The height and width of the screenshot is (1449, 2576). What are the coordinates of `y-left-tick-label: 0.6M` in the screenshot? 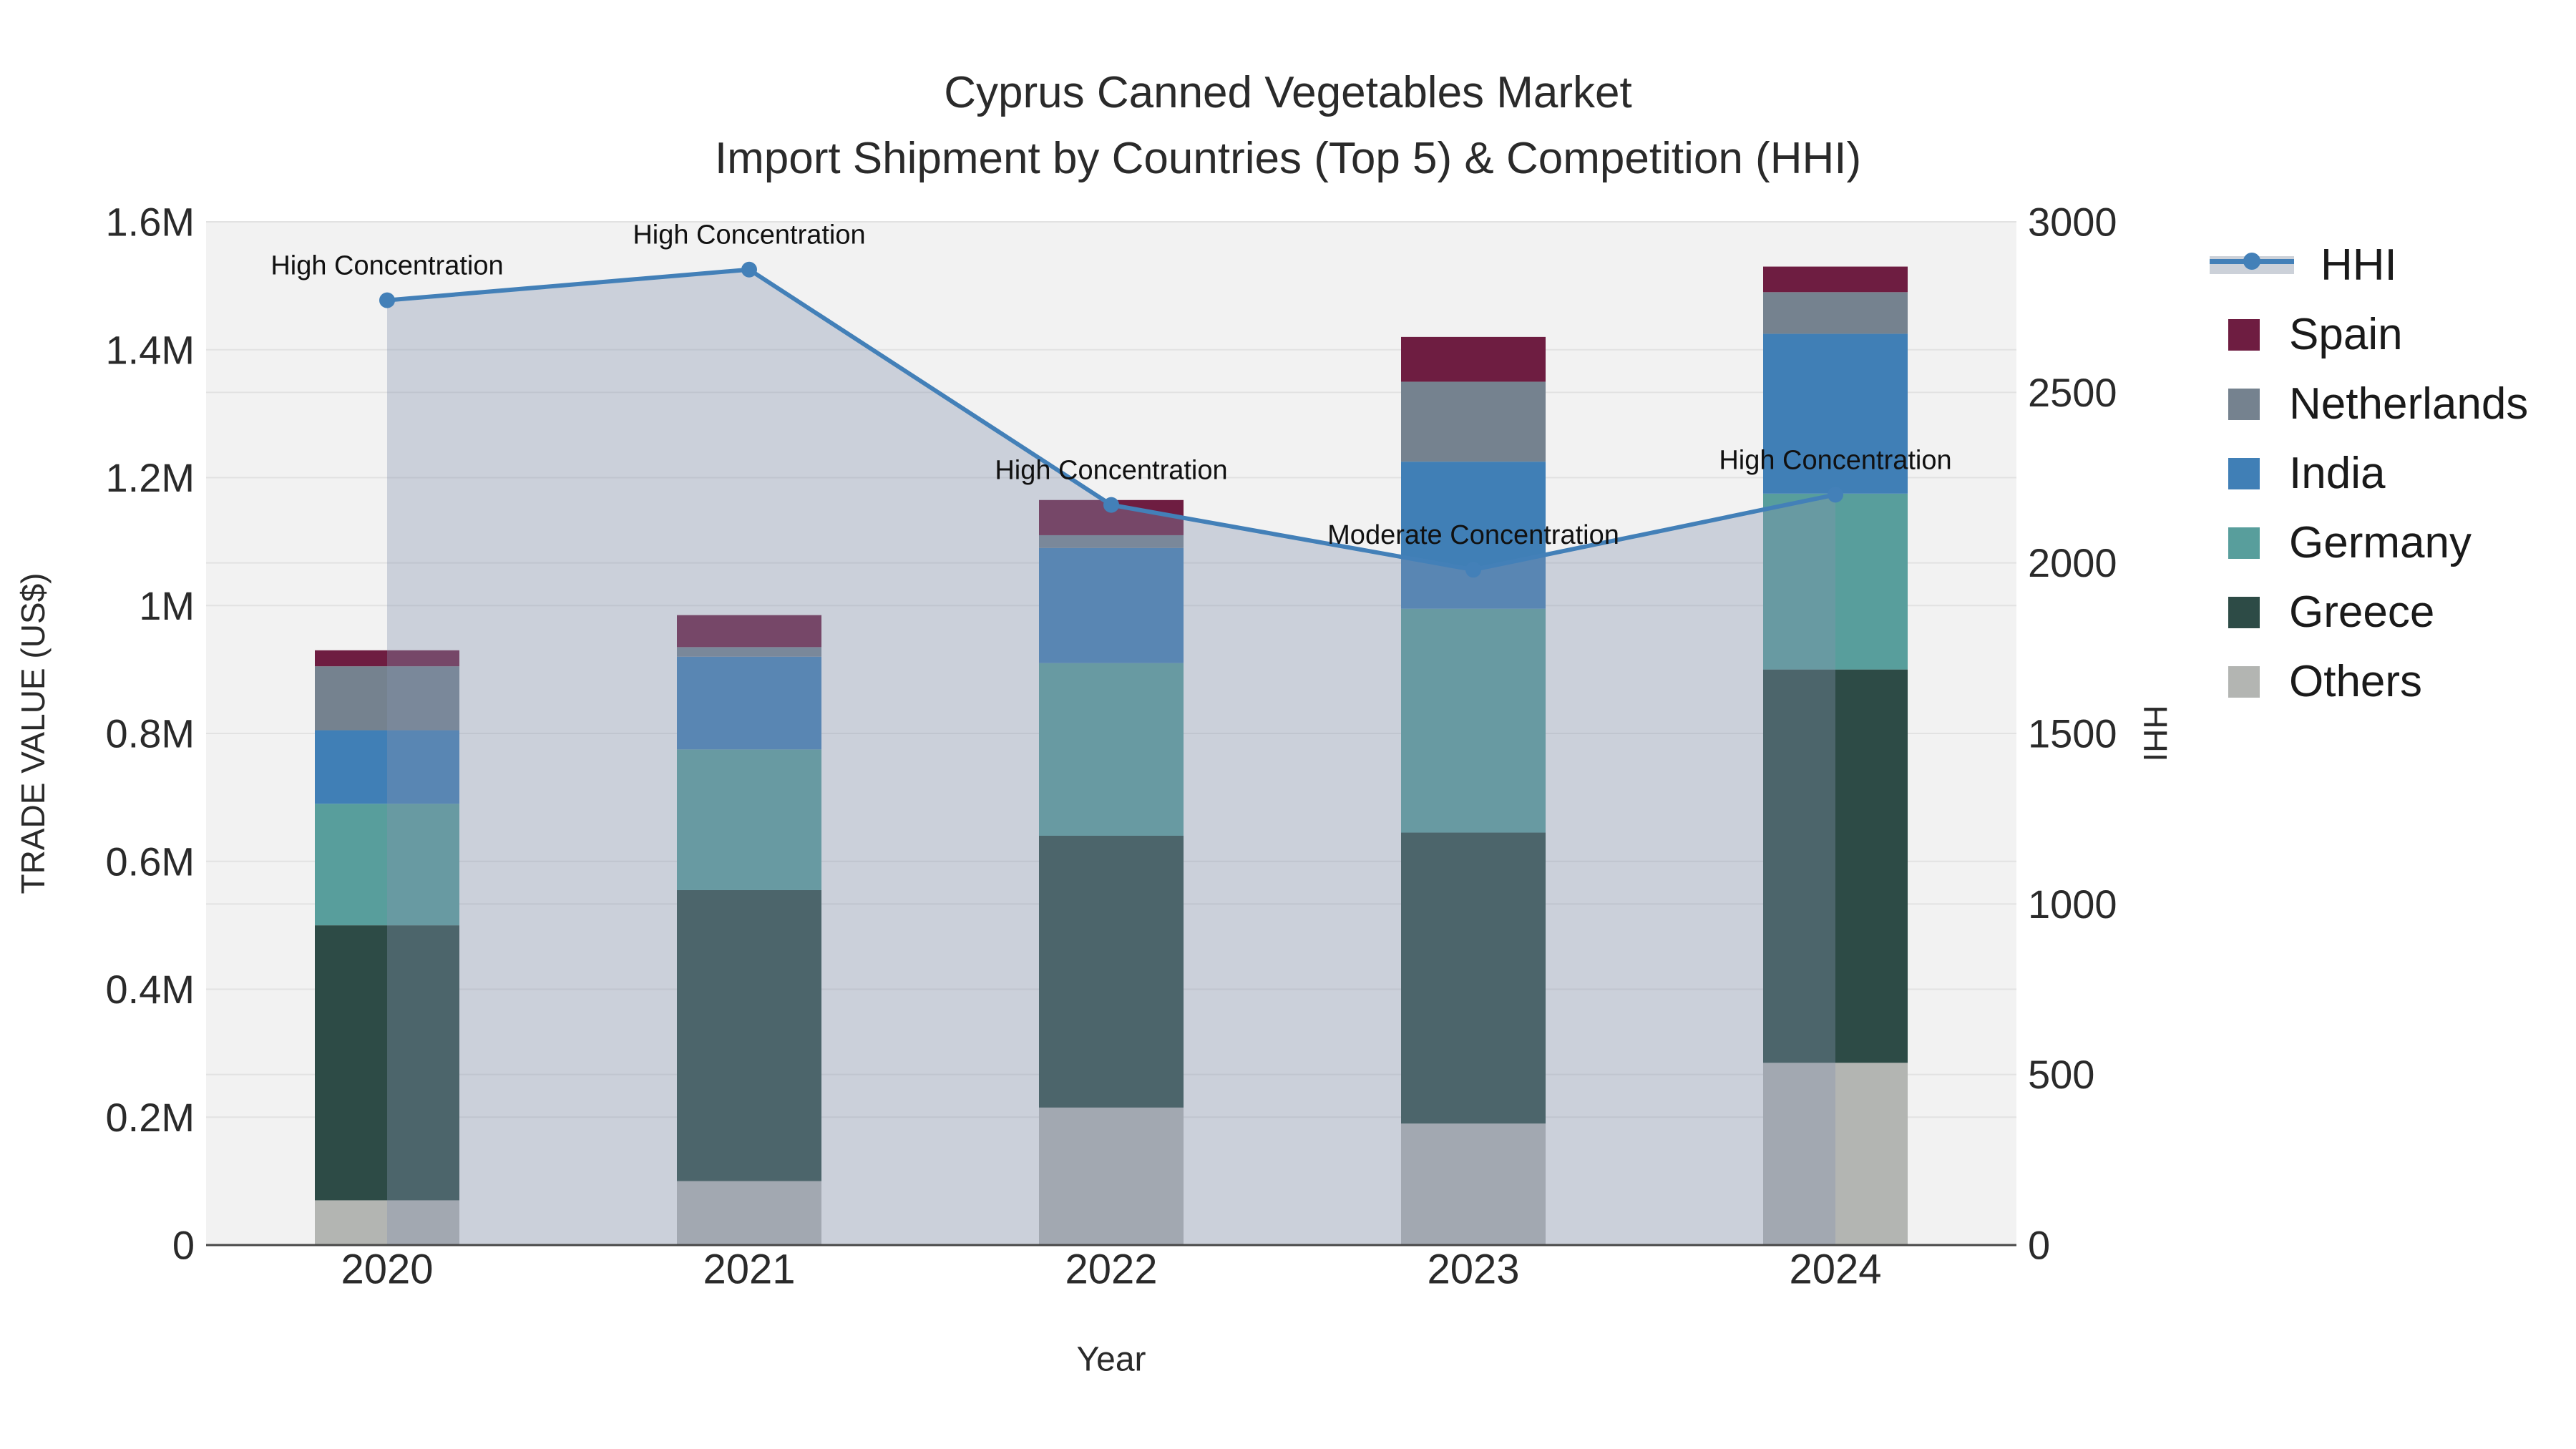 It's located at (150, 861).